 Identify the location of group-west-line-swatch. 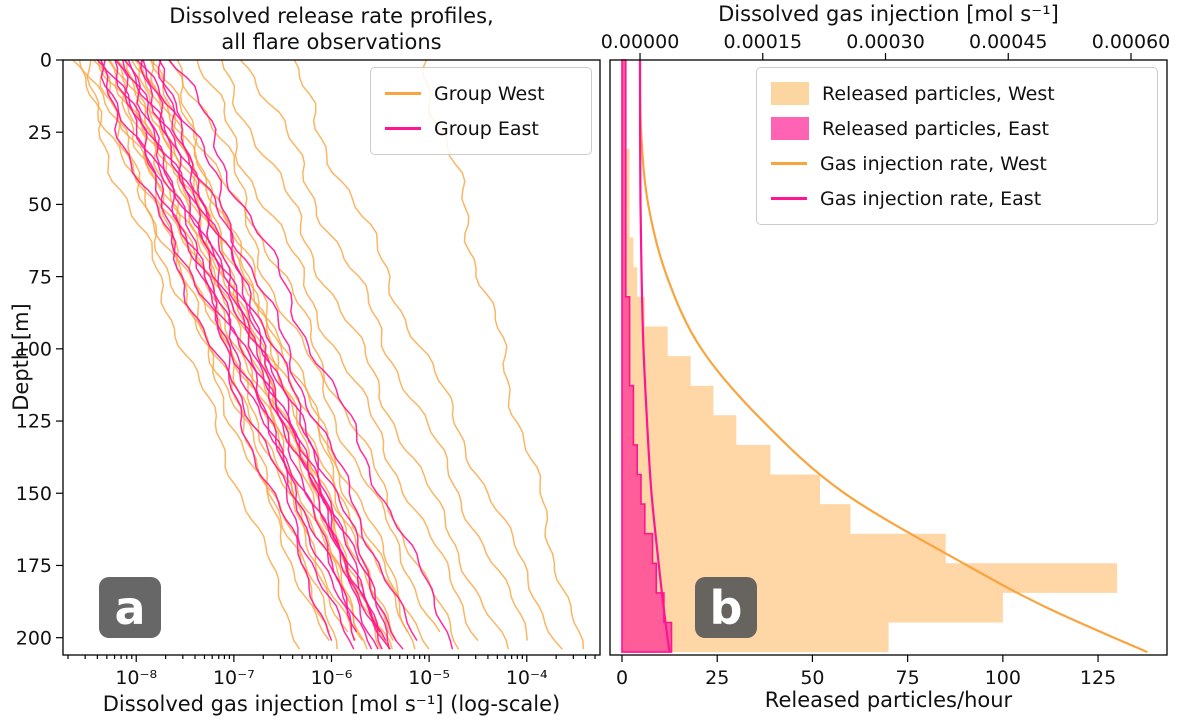
(403, 93).